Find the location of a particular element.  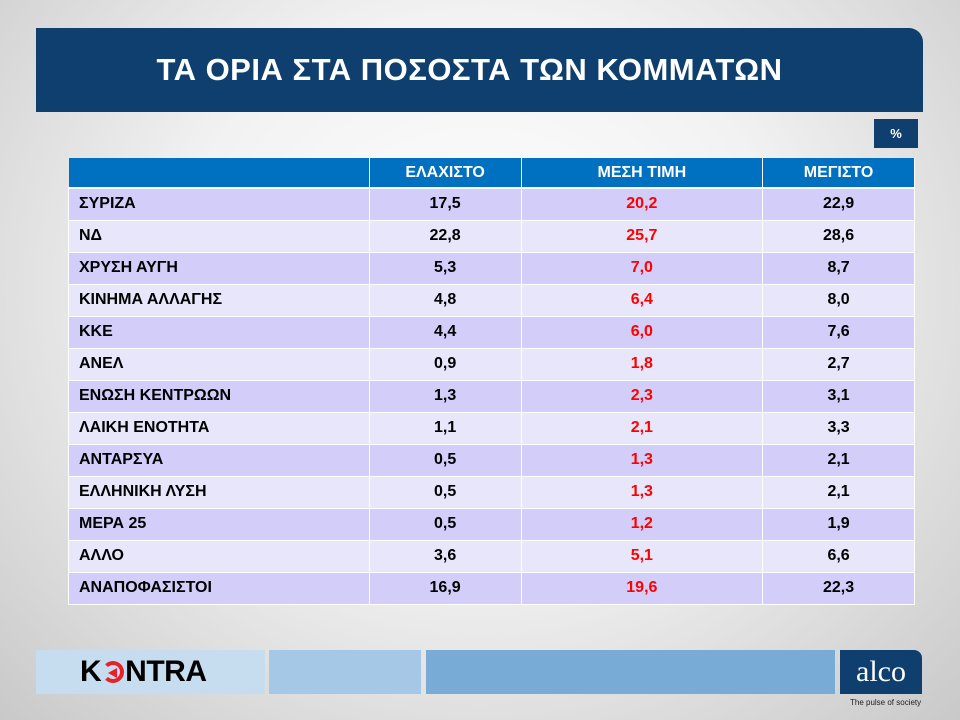

party-name: ΣΥΡΙΖΑ is located at coordinates (219, 204).